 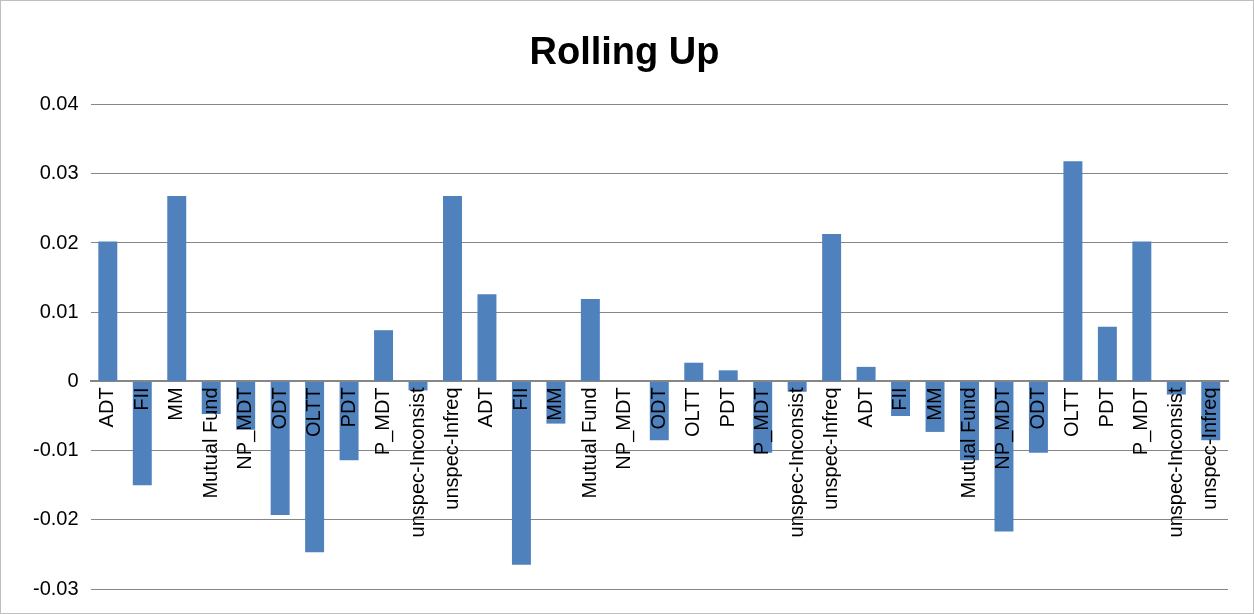 I want to click on y-tick-label: 0.02, so click(x=59, y=241).